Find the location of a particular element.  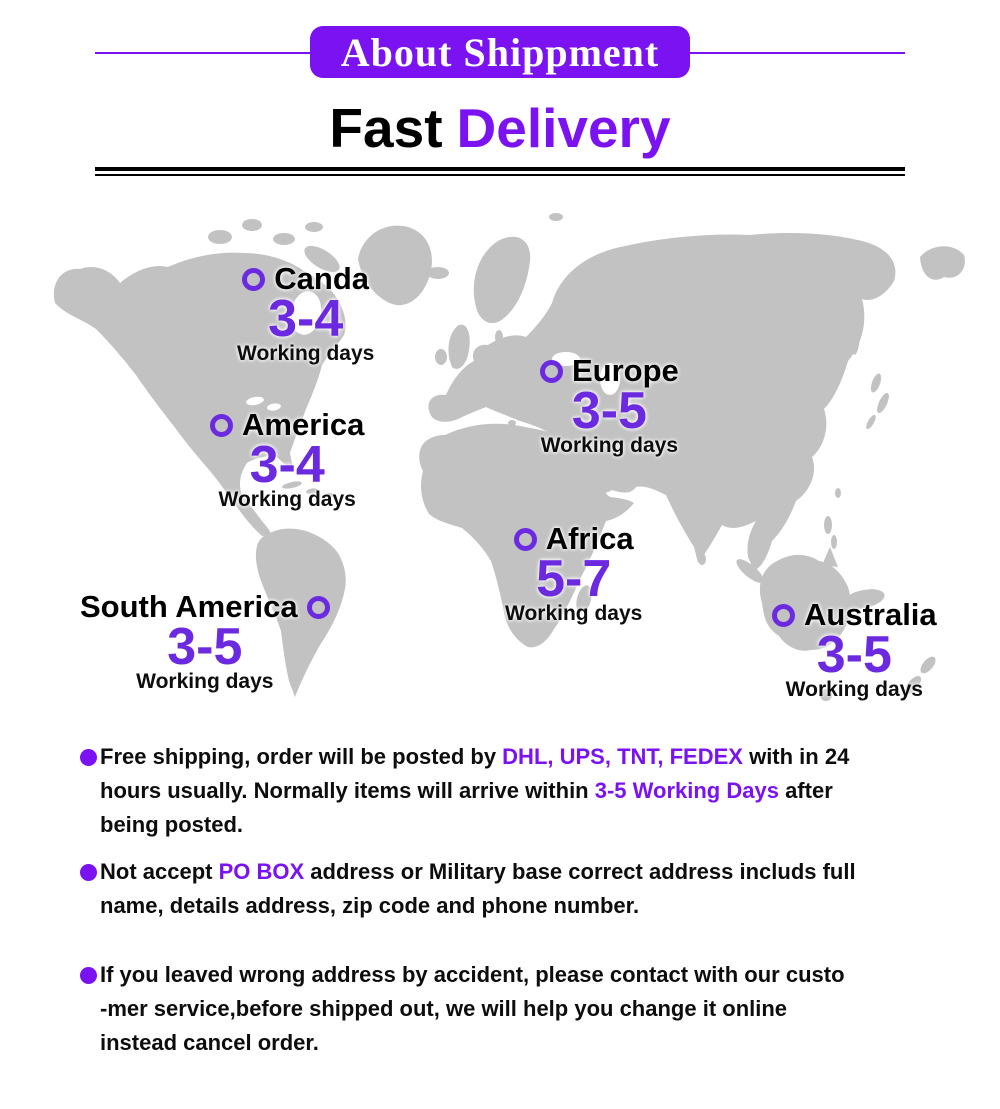

africa-name: Africa is located at coordinates (589, 538).